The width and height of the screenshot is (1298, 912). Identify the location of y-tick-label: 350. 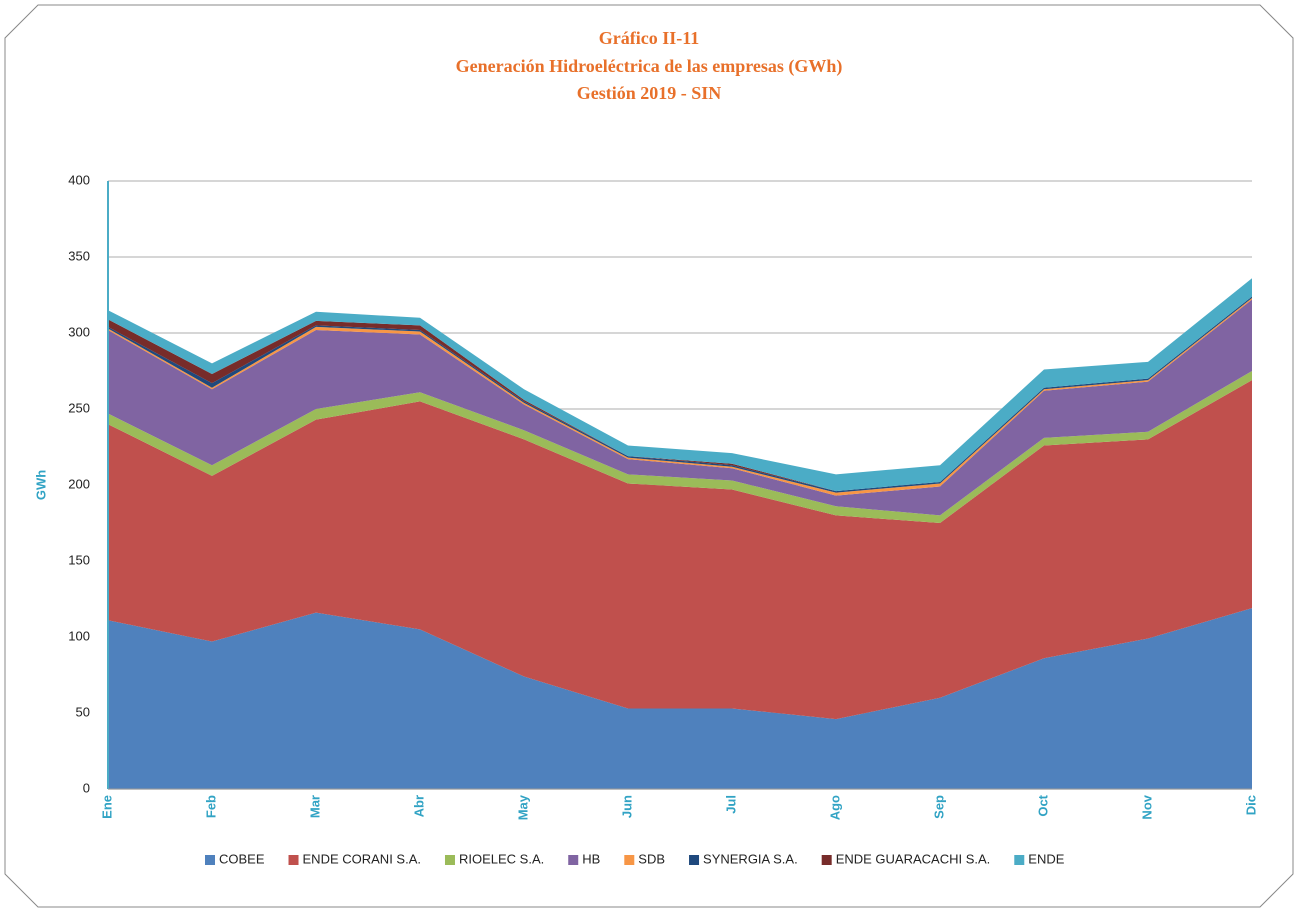
(79, 255).